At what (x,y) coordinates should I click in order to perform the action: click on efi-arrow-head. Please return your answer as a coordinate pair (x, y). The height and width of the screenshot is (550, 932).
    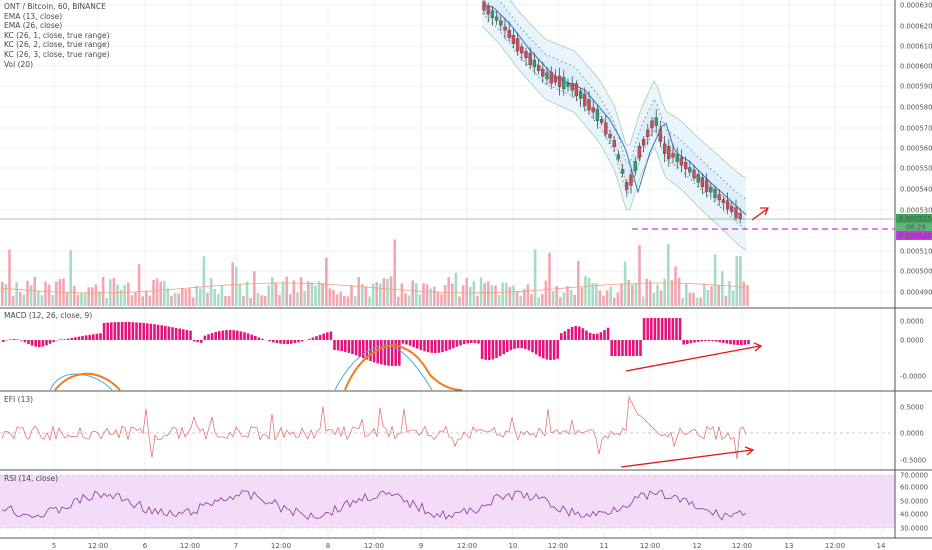
    Looking at the image, I should click on (749, 451).